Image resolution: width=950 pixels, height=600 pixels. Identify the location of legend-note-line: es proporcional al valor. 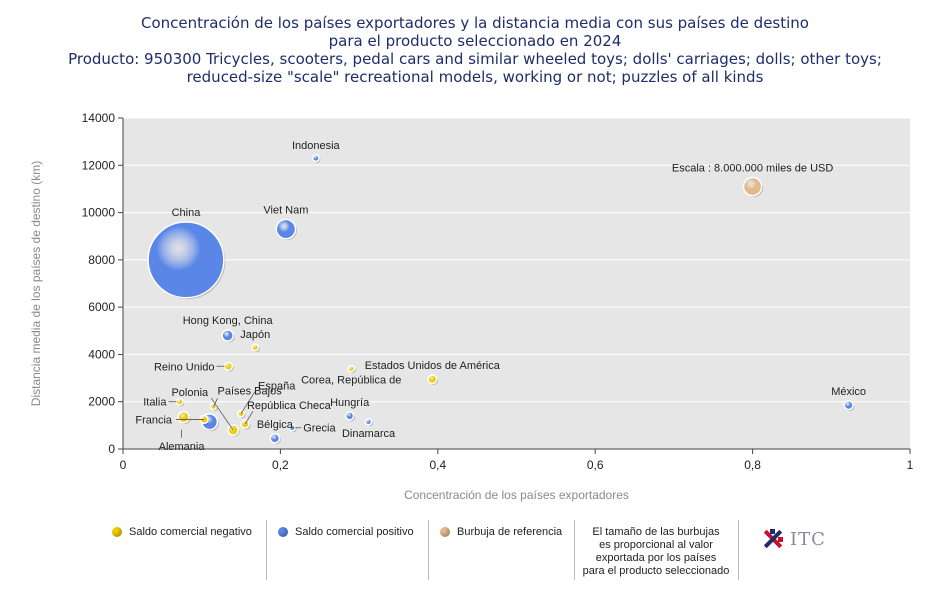
(656, 545).